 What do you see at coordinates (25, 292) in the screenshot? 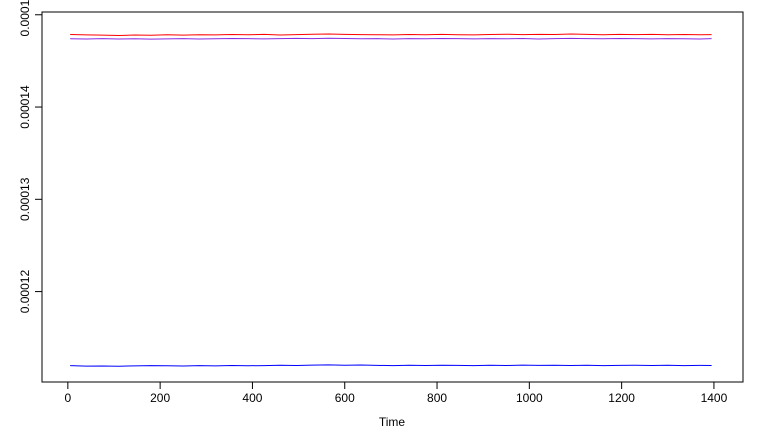
I see `y-tick-label: 0.00012` at bounding box center [25, 292].